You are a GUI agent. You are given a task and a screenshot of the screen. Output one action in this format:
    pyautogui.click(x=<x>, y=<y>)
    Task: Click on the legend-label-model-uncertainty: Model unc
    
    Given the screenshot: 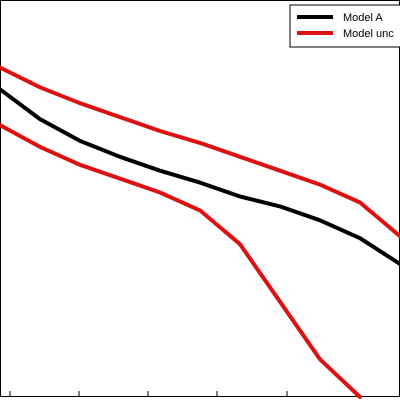 What is the action you would take?
    pyautogui.click(x=368, y=34)
    